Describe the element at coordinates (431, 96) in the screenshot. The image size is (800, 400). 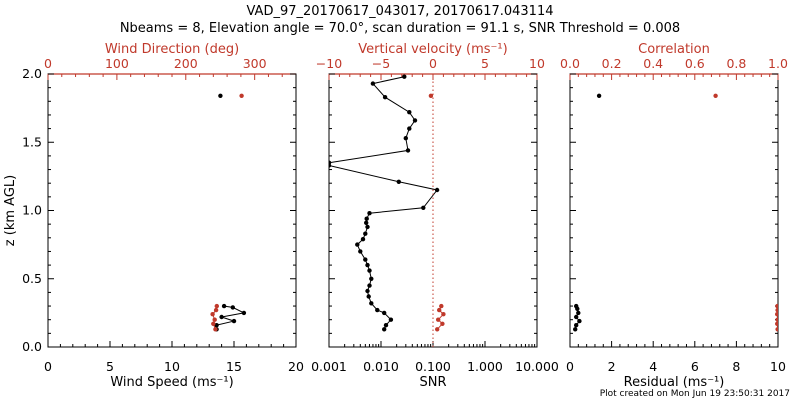
I see `middle-panel-red-series-2-point` at that location.